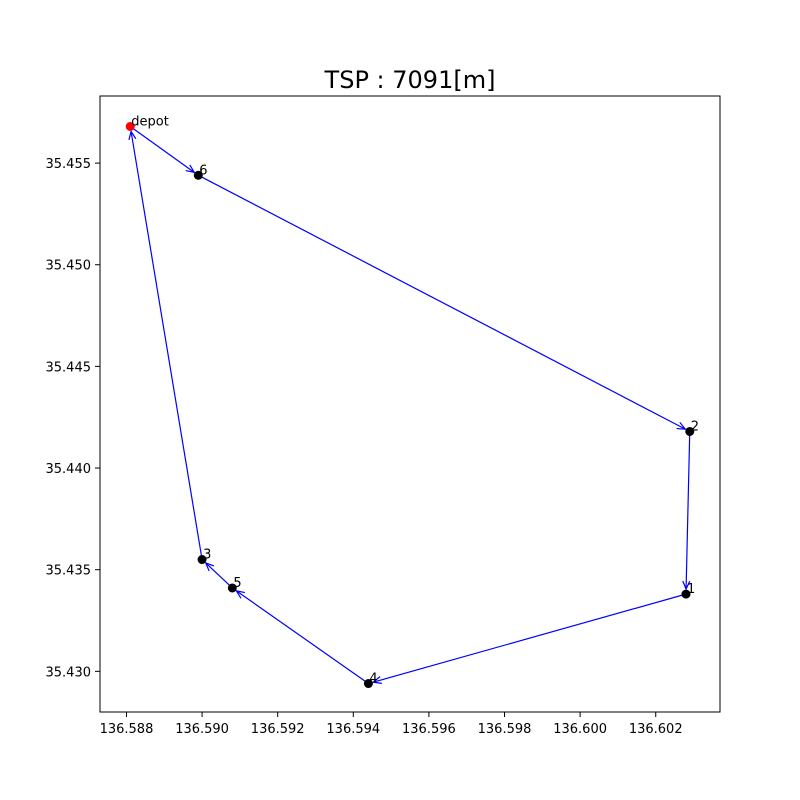 Image resolution: width=800 pixels, height=800 pixels. What do you see at coordinates (410, 80) in the screenshot?
I see `chart-title: TSP : 7091[m]` at bounding box center [410, 80].